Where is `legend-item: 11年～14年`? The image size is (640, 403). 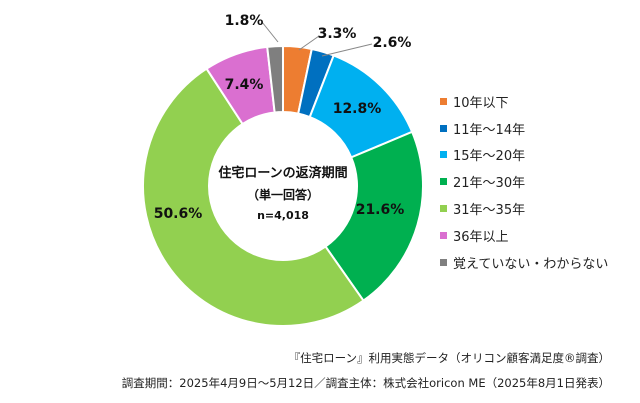
legend-item: 11年～14年 is located at coordinates (524, 128).